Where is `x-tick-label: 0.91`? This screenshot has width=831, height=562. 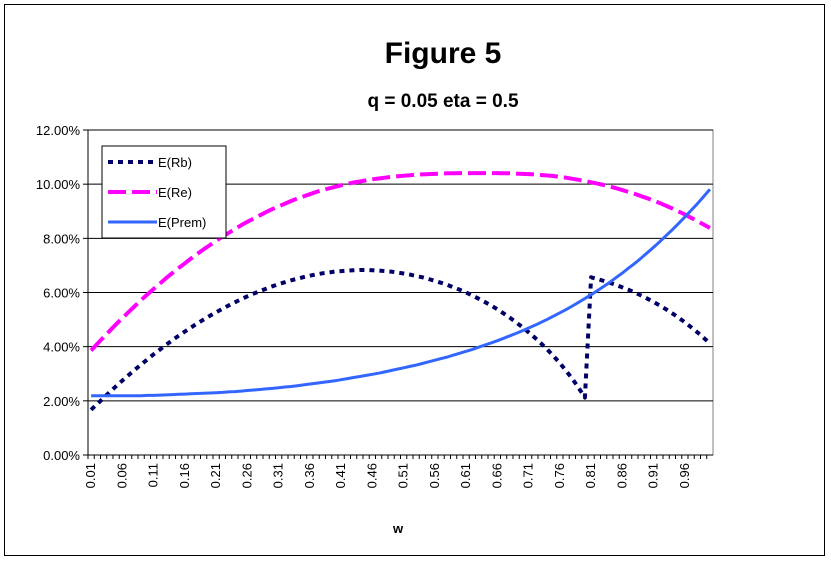
x-tick-label: 0.91 is located at coordinates (653, 475).